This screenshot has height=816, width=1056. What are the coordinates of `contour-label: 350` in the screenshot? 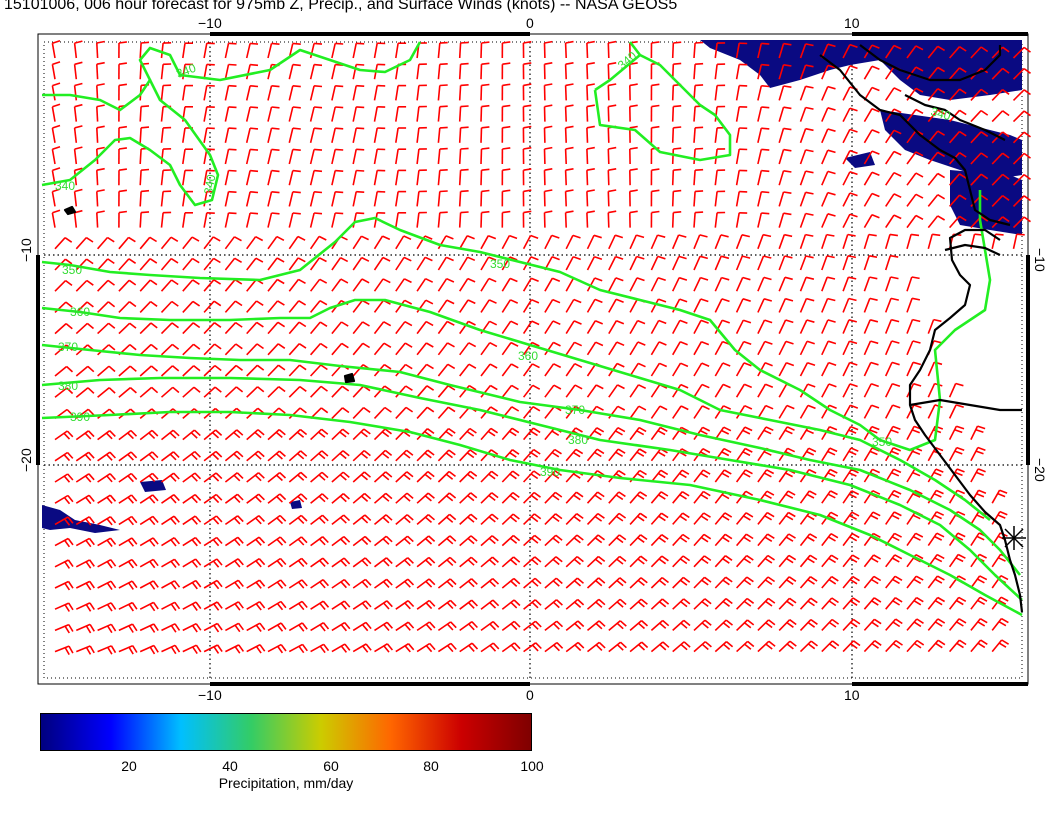 It's located at (882, 442).